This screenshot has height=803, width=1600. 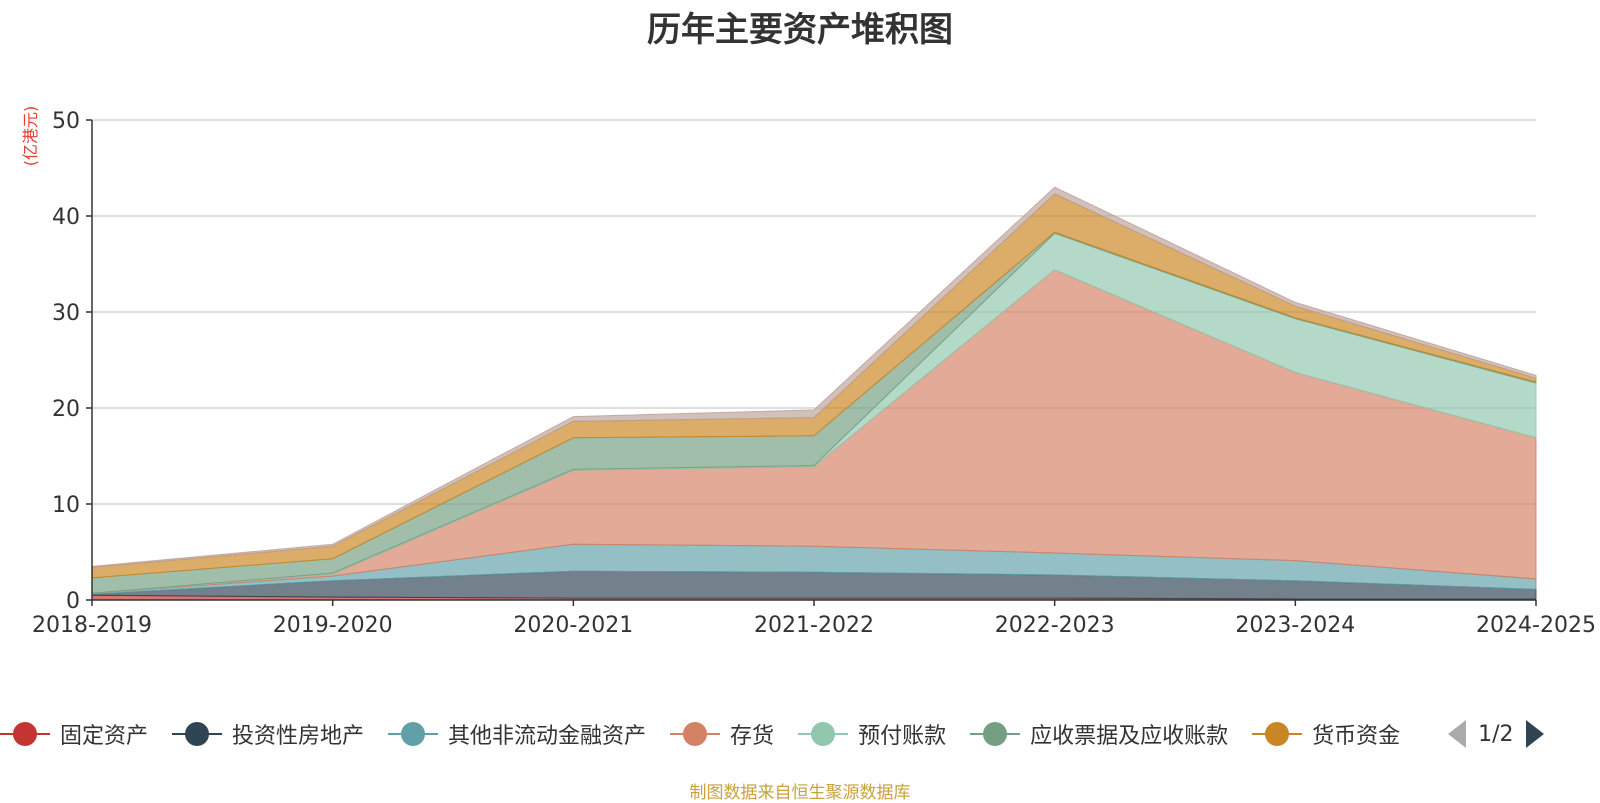 What do you see at coordinates (92, 625) in the screenshot?
I see `x-tick-label: 2018-2019` at bounding box center [92, 625].